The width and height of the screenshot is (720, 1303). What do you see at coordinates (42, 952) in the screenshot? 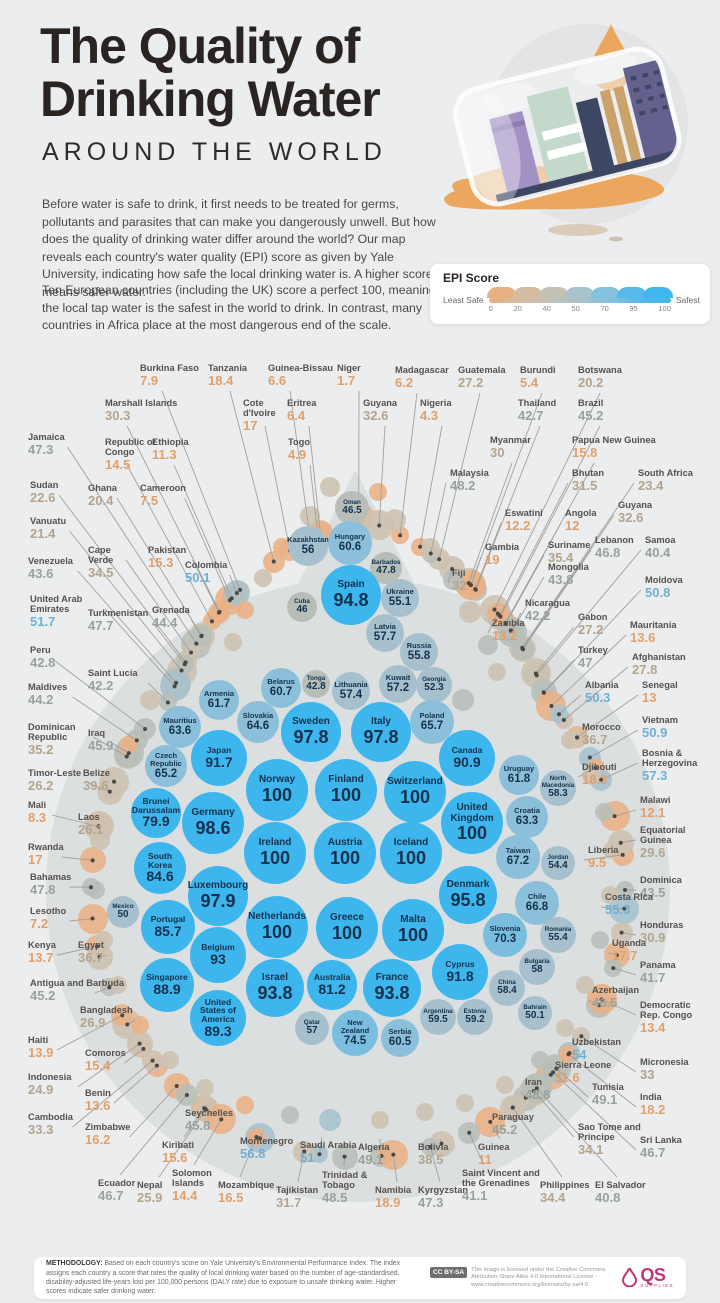
I see `country-label: Kenya 13.7` at bounding box center [42, 952].